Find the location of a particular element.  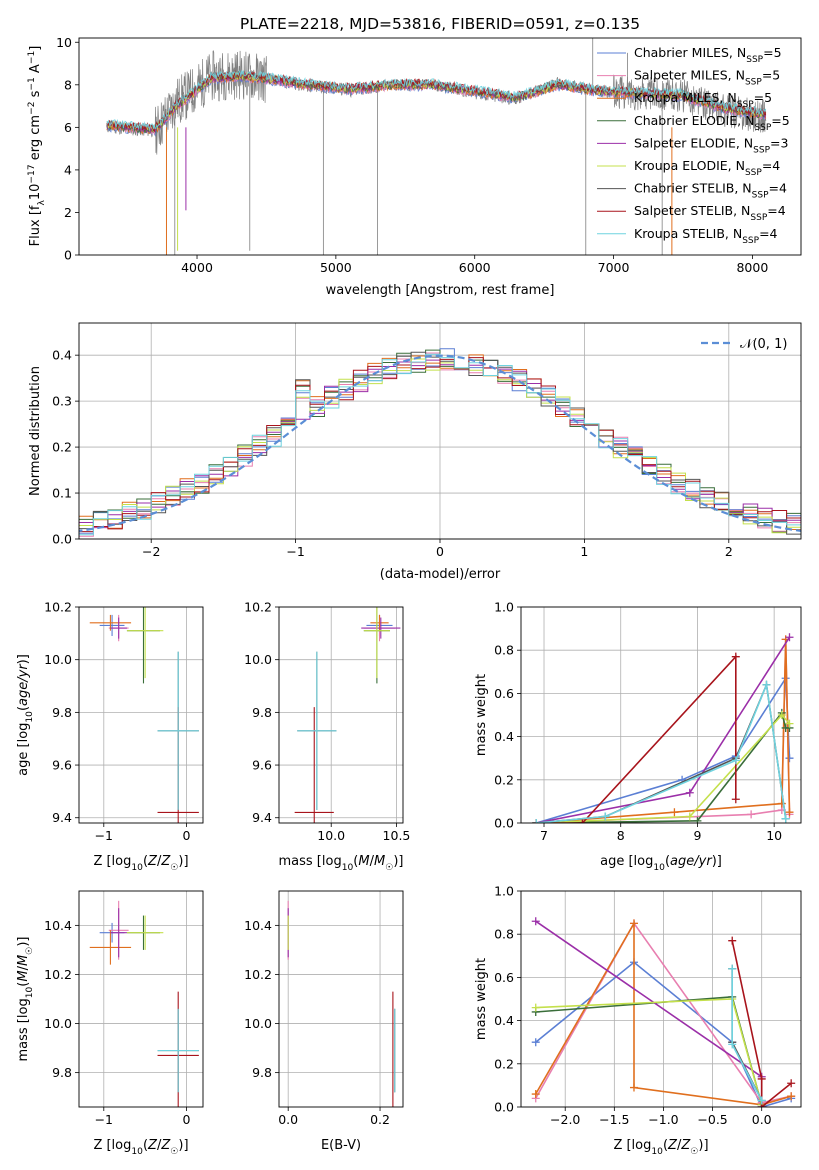

weight-vs-age-ylabel: mass weight is located at coordinates (481, 715).